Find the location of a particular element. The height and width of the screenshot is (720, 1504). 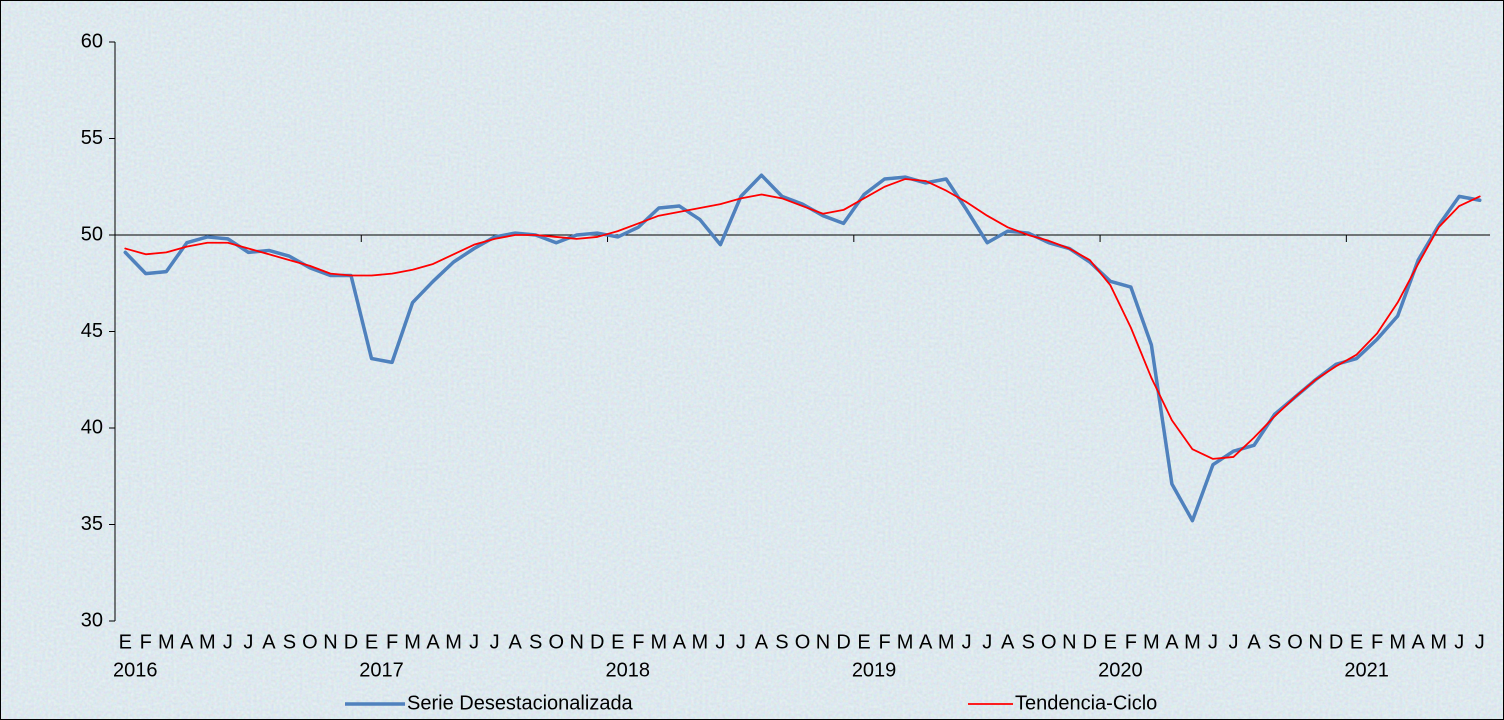

year-label: 2017 is located at coordinates (381, 670).